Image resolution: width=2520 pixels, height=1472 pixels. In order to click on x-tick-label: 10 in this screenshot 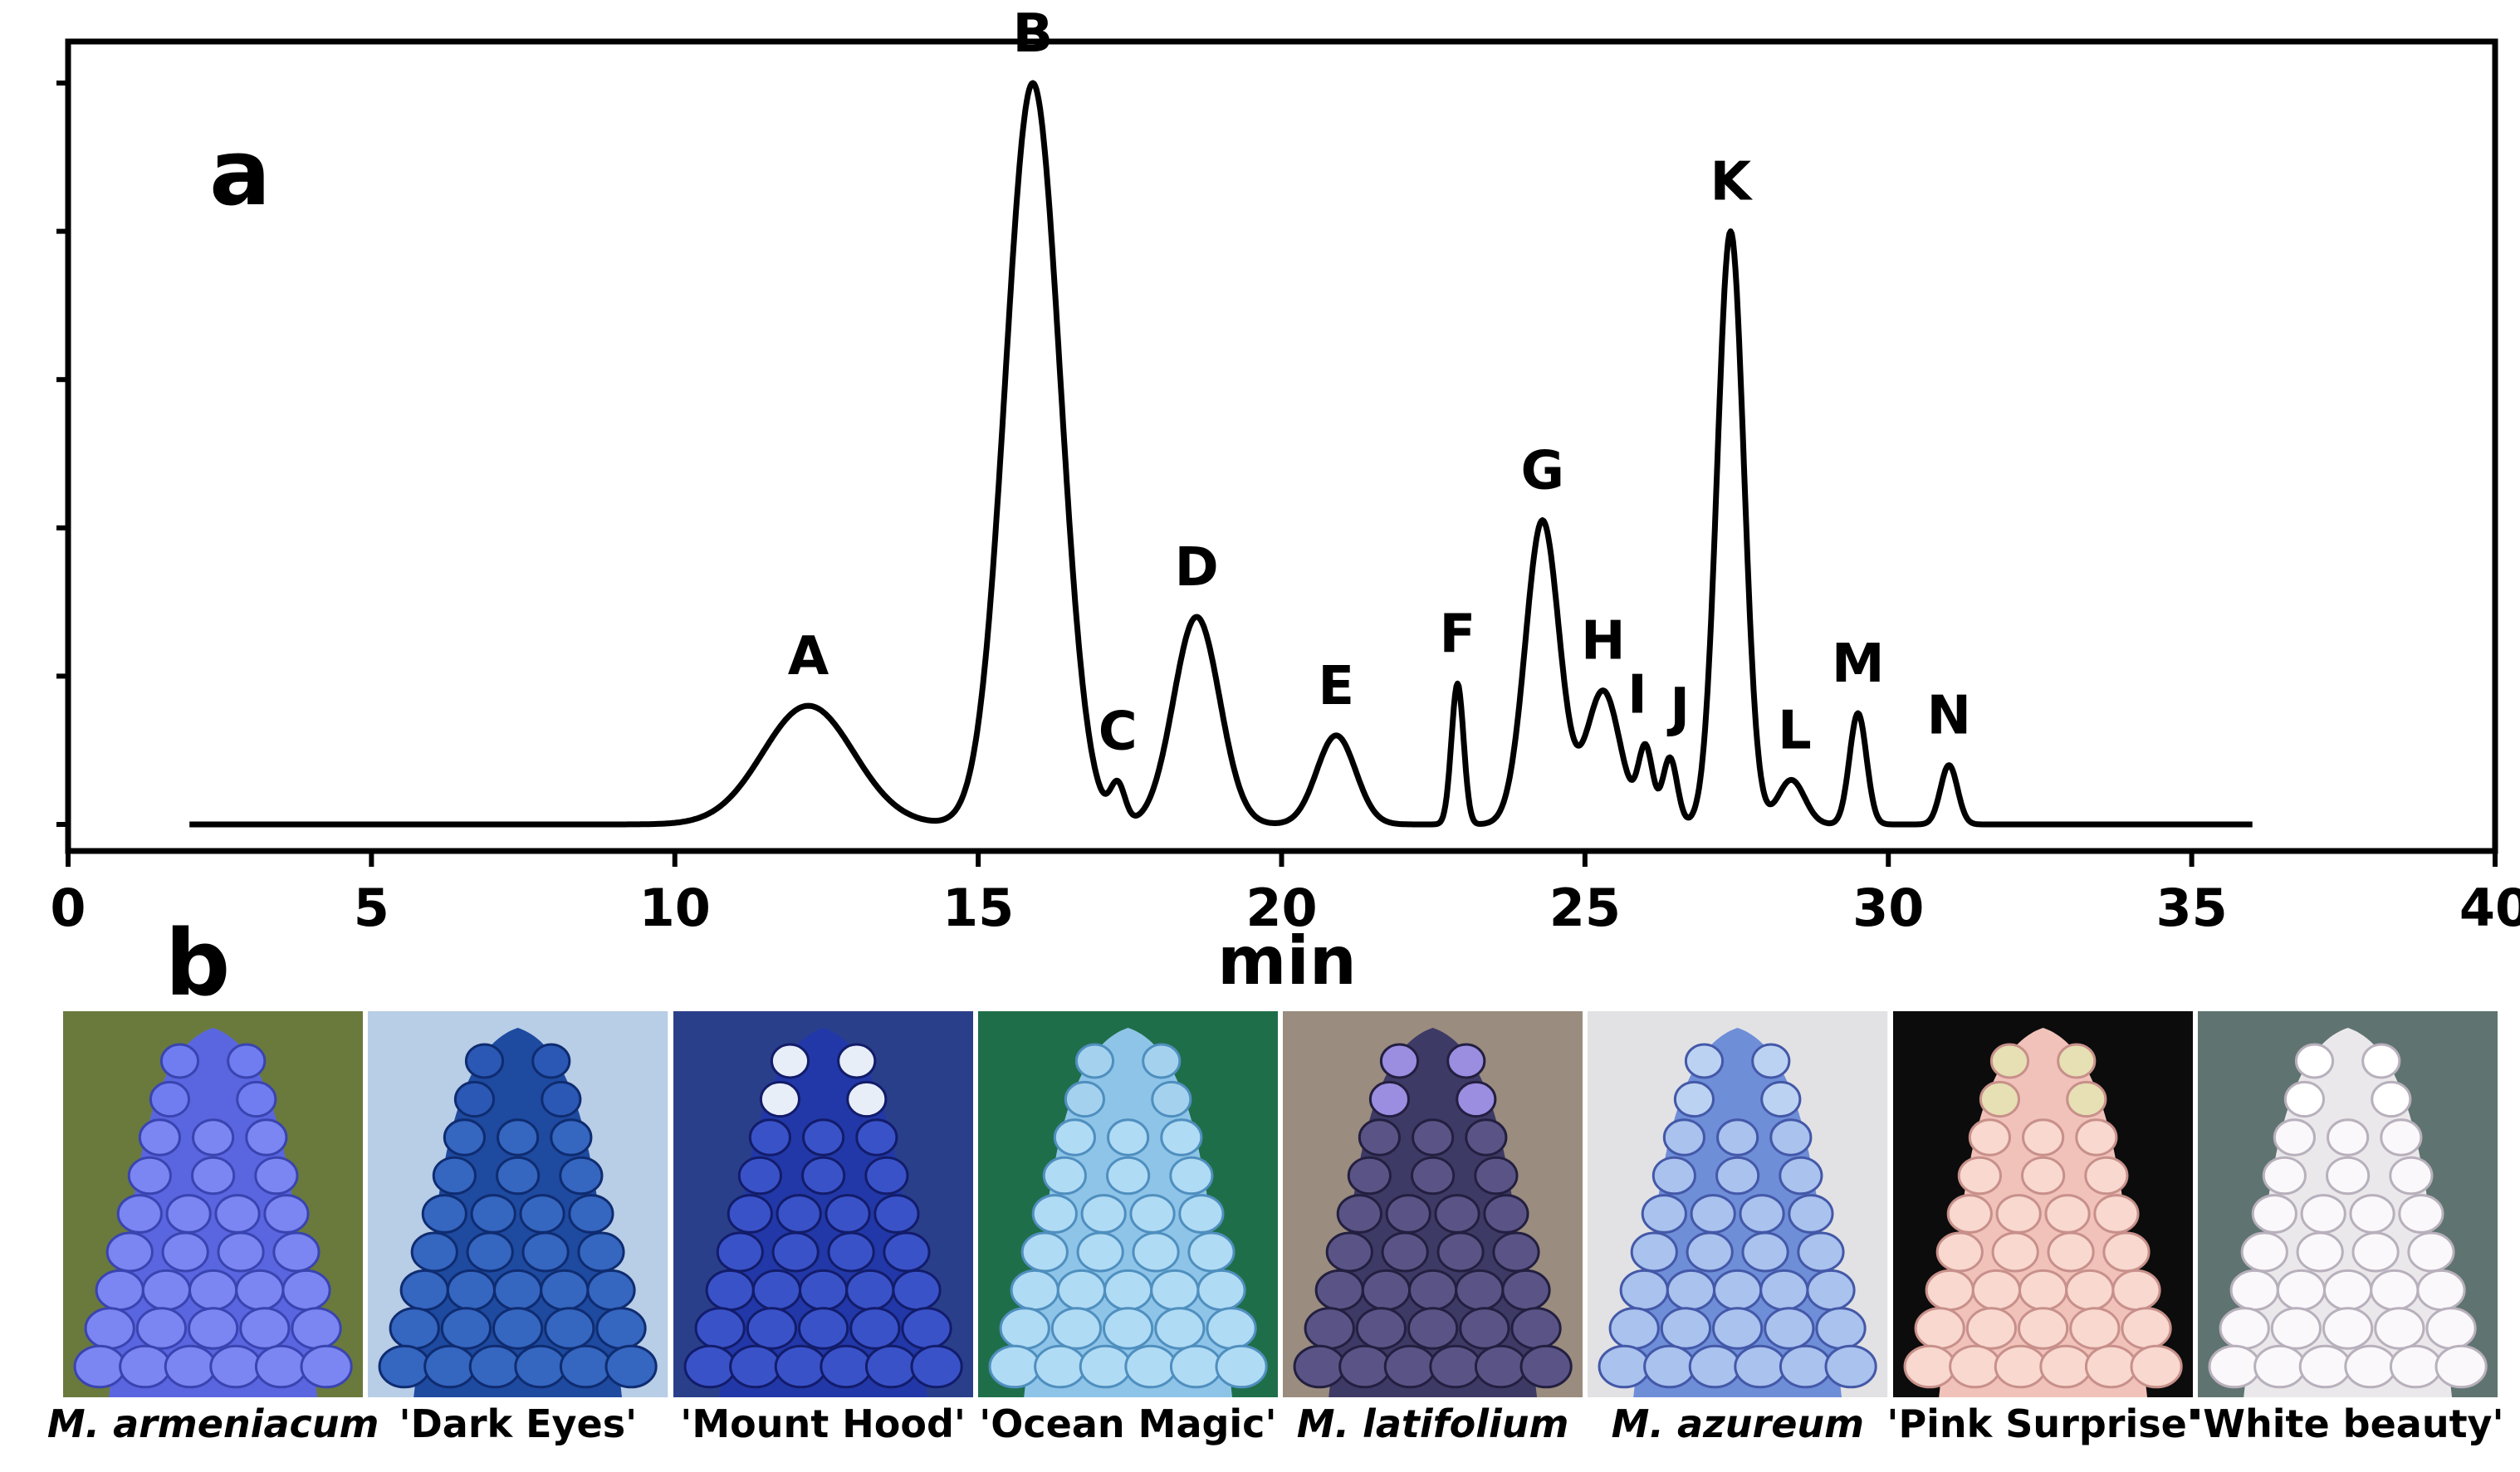, I will do `click(675, 908)`.